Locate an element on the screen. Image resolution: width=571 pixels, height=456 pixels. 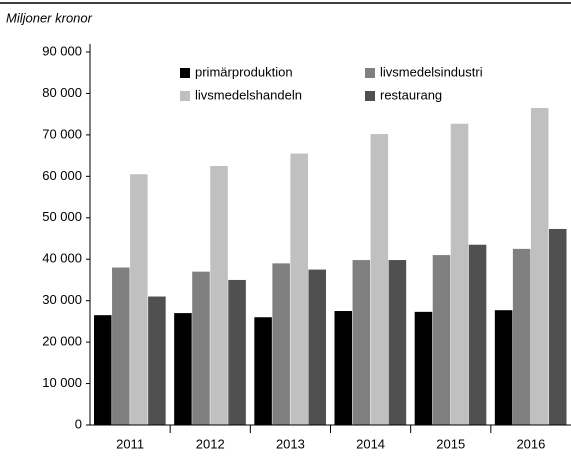
y-tick-label: 60 000 is located at coordinates (62, 175).